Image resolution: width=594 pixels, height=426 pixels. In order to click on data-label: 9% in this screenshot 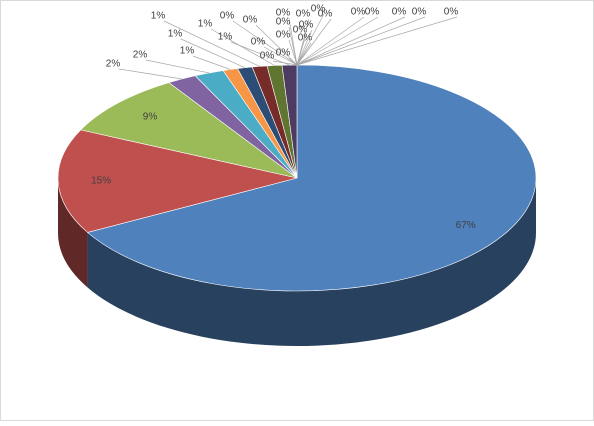, I will do `click(150, 116)`.